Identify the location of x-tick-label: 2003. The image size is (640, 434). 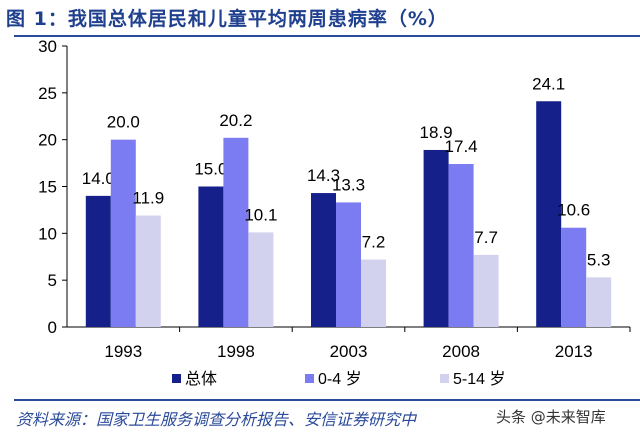
(349, 351).